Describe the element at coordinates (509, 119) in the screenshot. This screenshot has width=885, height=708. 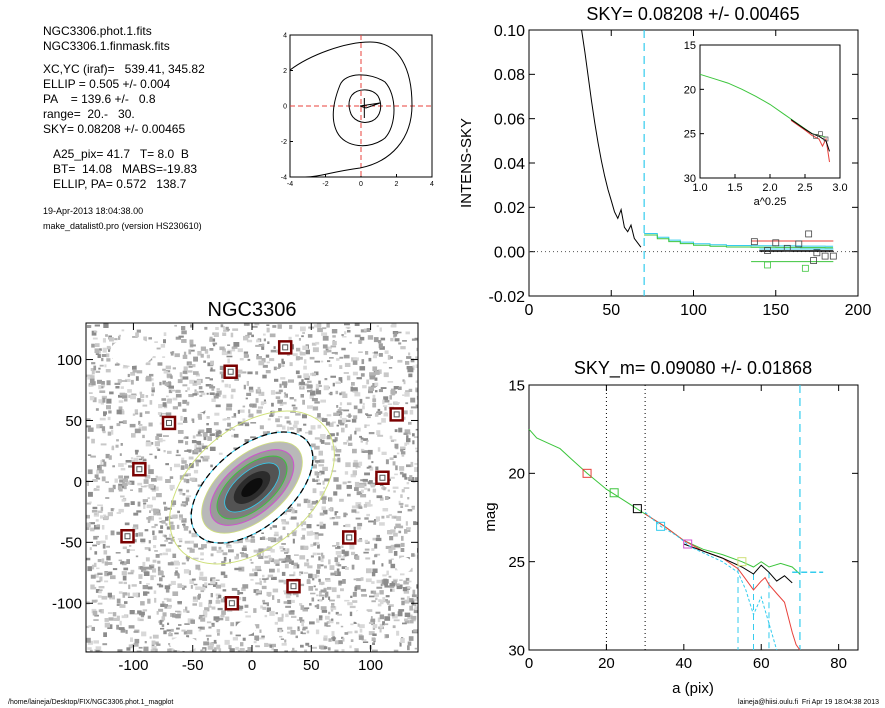
I see `sky-ytick-label: 0.06` at that location.